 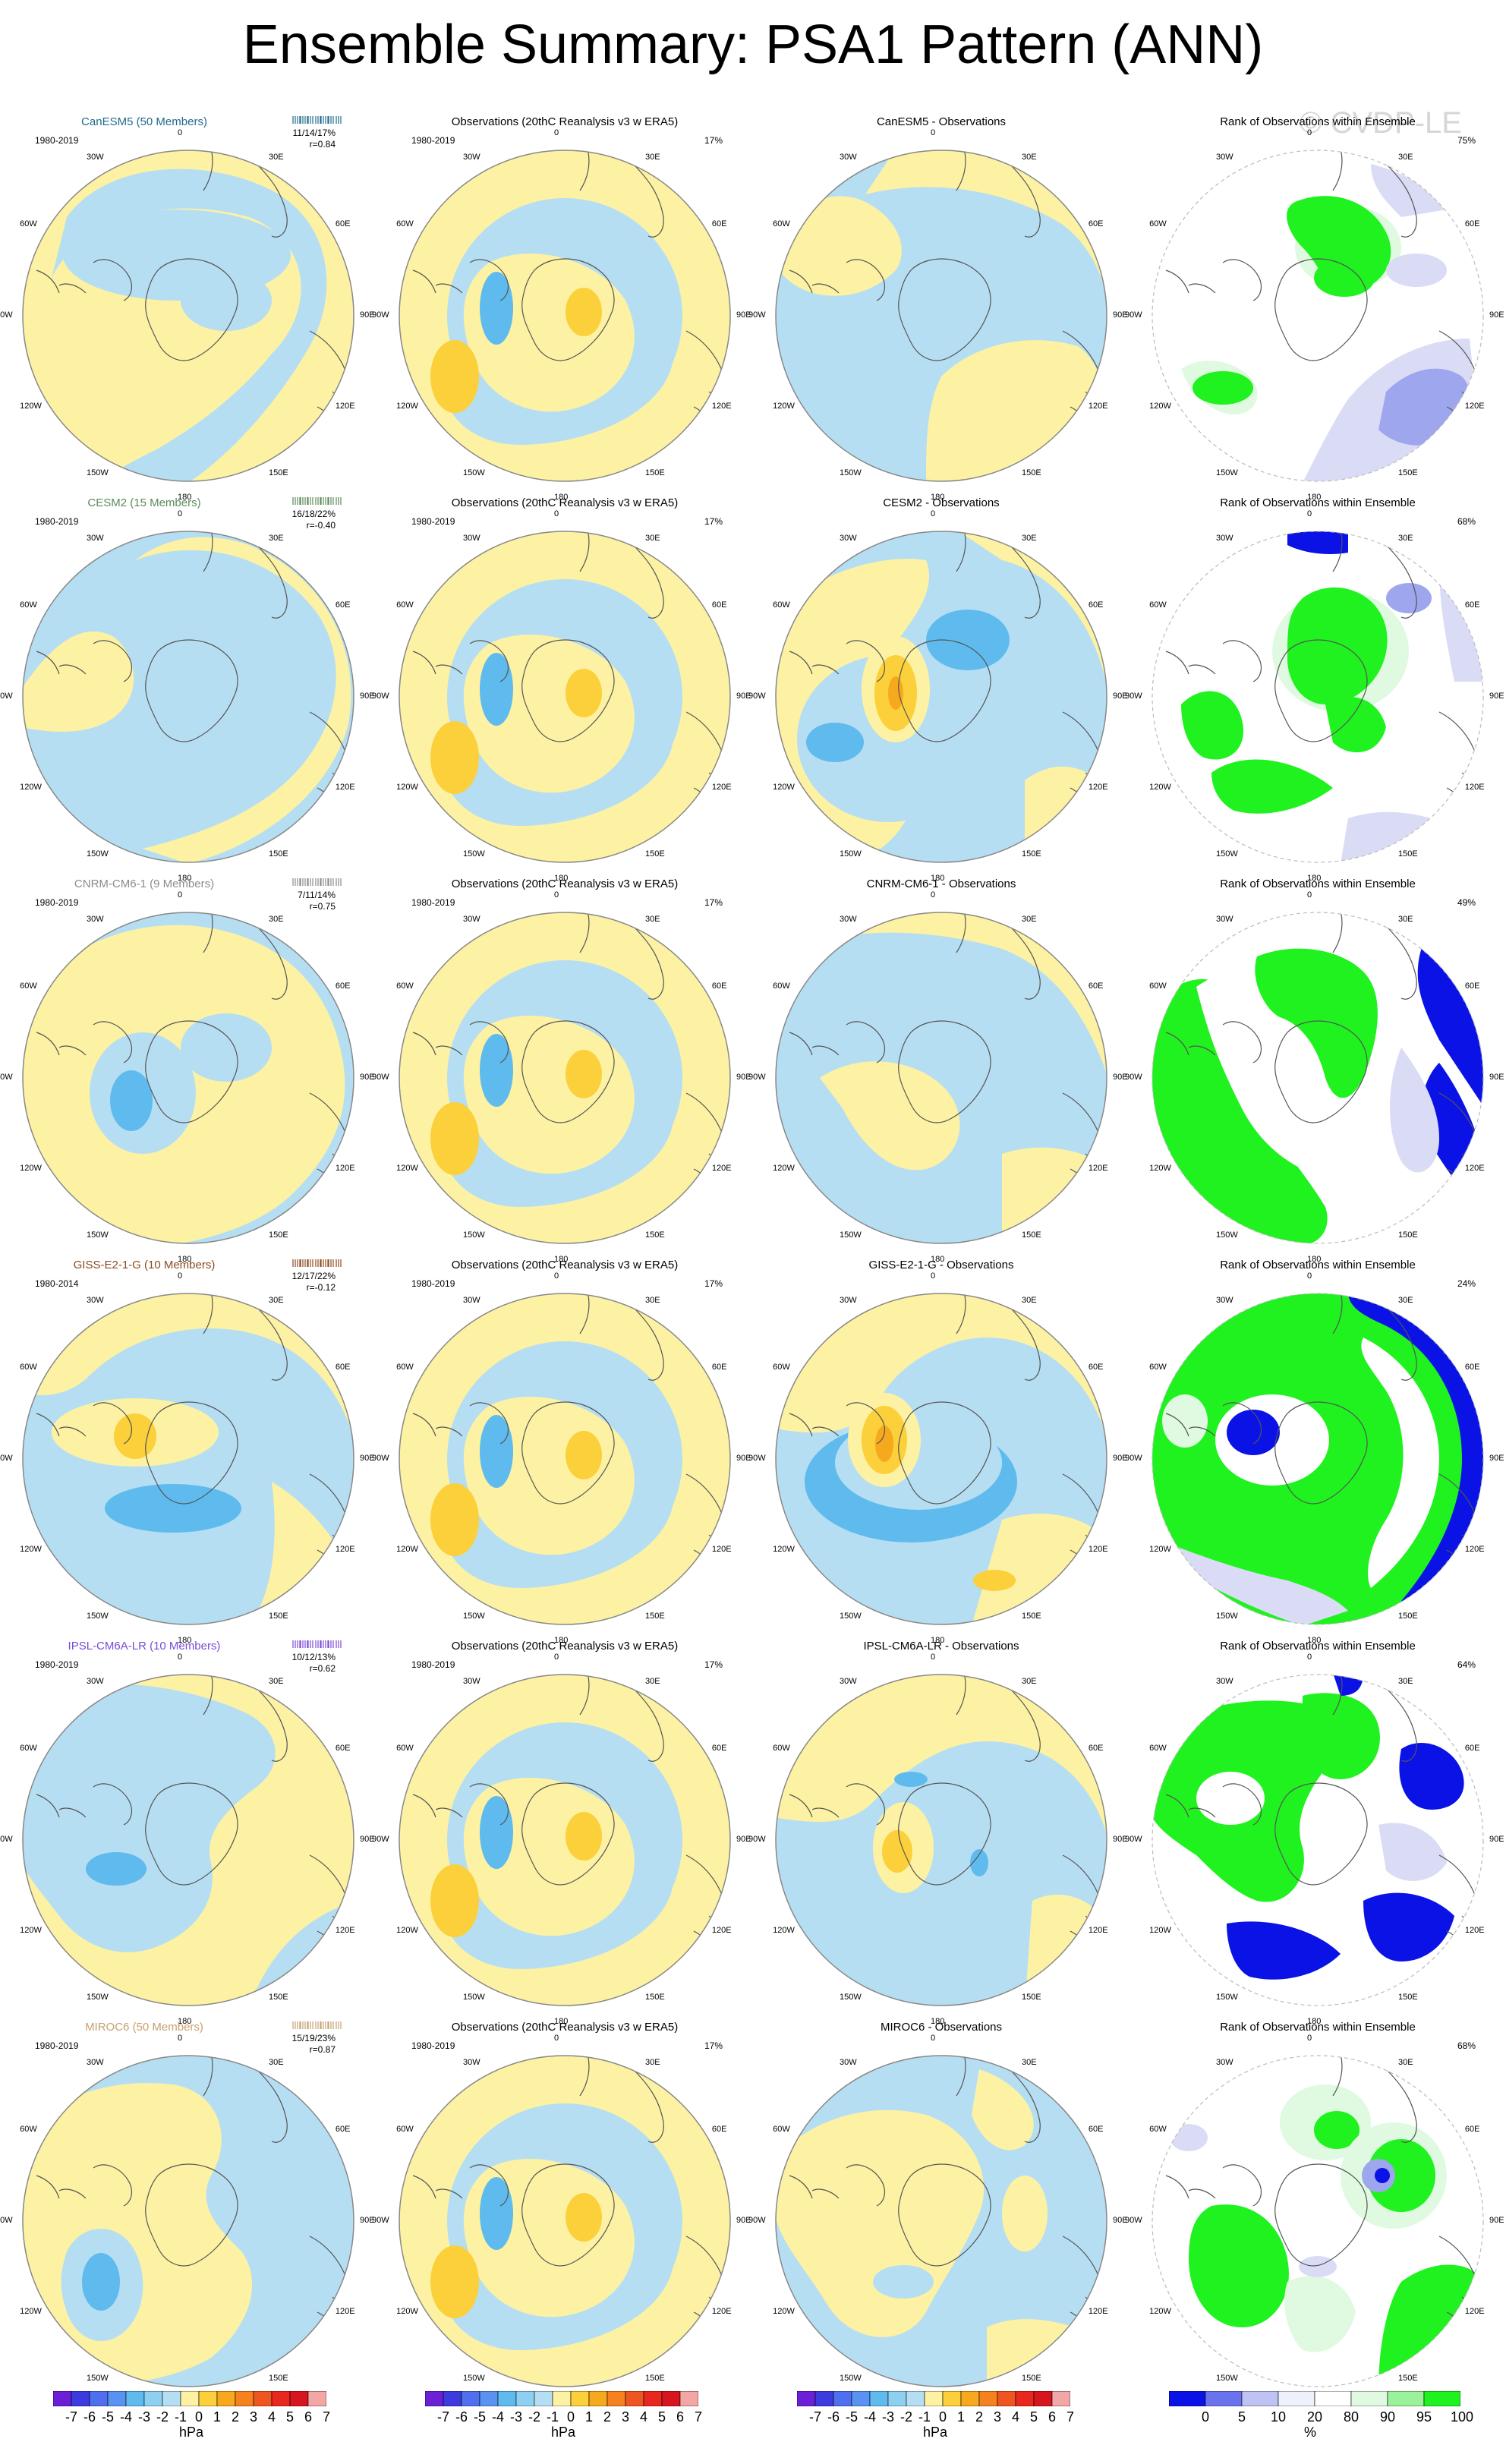 What do you see at coordinates (515, 2417) in the screenshot?
I see `colorbar-tick: -3` at bounding box center [515, 2417].